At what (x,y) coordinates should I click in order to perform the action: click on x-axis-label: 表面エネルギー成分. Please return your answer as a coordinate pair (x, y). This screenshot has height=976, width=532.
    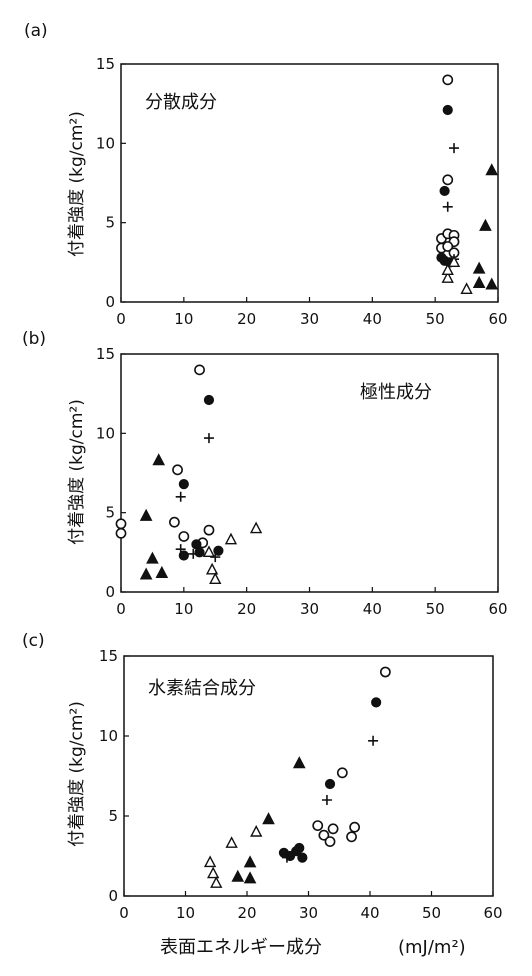
    Looking at the image, I should click on (241, 947).